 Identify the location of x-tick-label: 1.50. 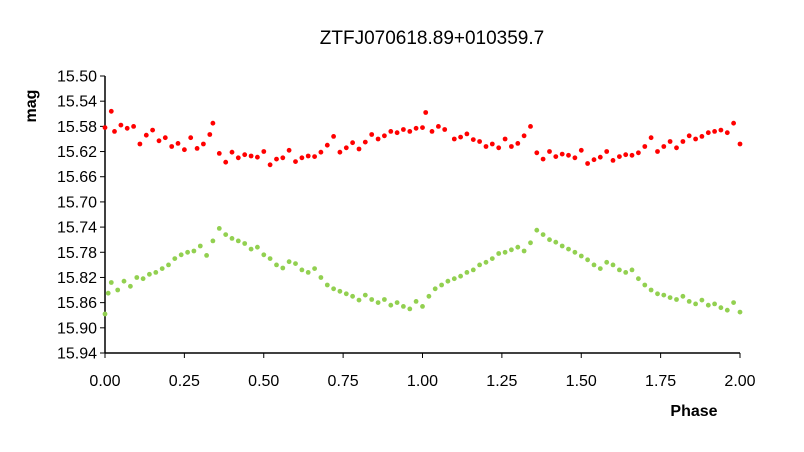
(581, 381).